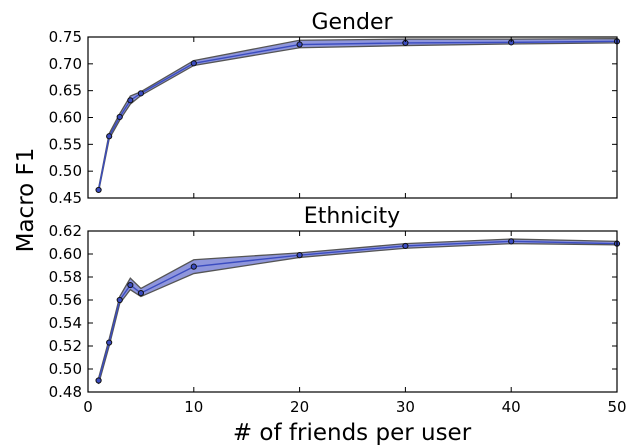 This screenshot has width=629, height=445. What do you see at coordinates (65, 323) in the screenshot?
I see `y-tick-label: 0.54` at bounding box center [65, 323].